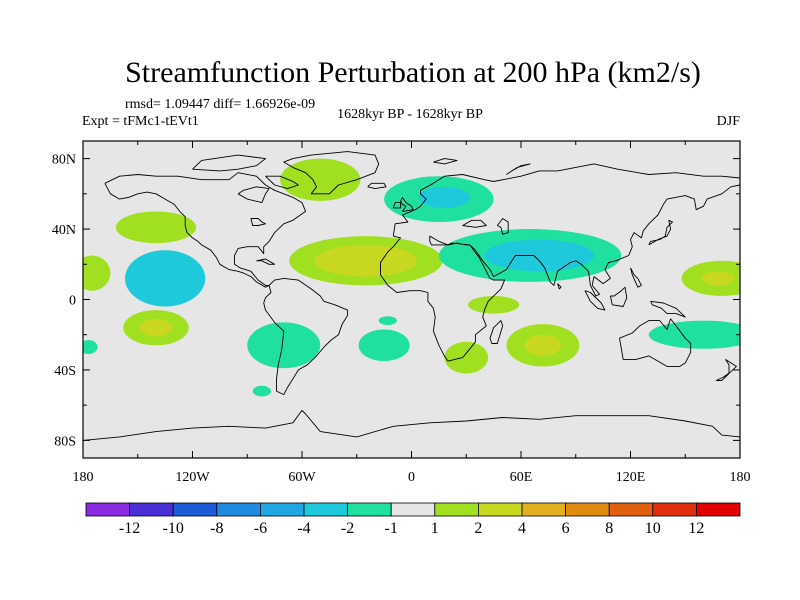 The height and width of the screenshot is (600, 800). What do you see at coordinates (445, 161) in the screenshot?
I see `coast-svalbard` at bounding box center [445, 161].